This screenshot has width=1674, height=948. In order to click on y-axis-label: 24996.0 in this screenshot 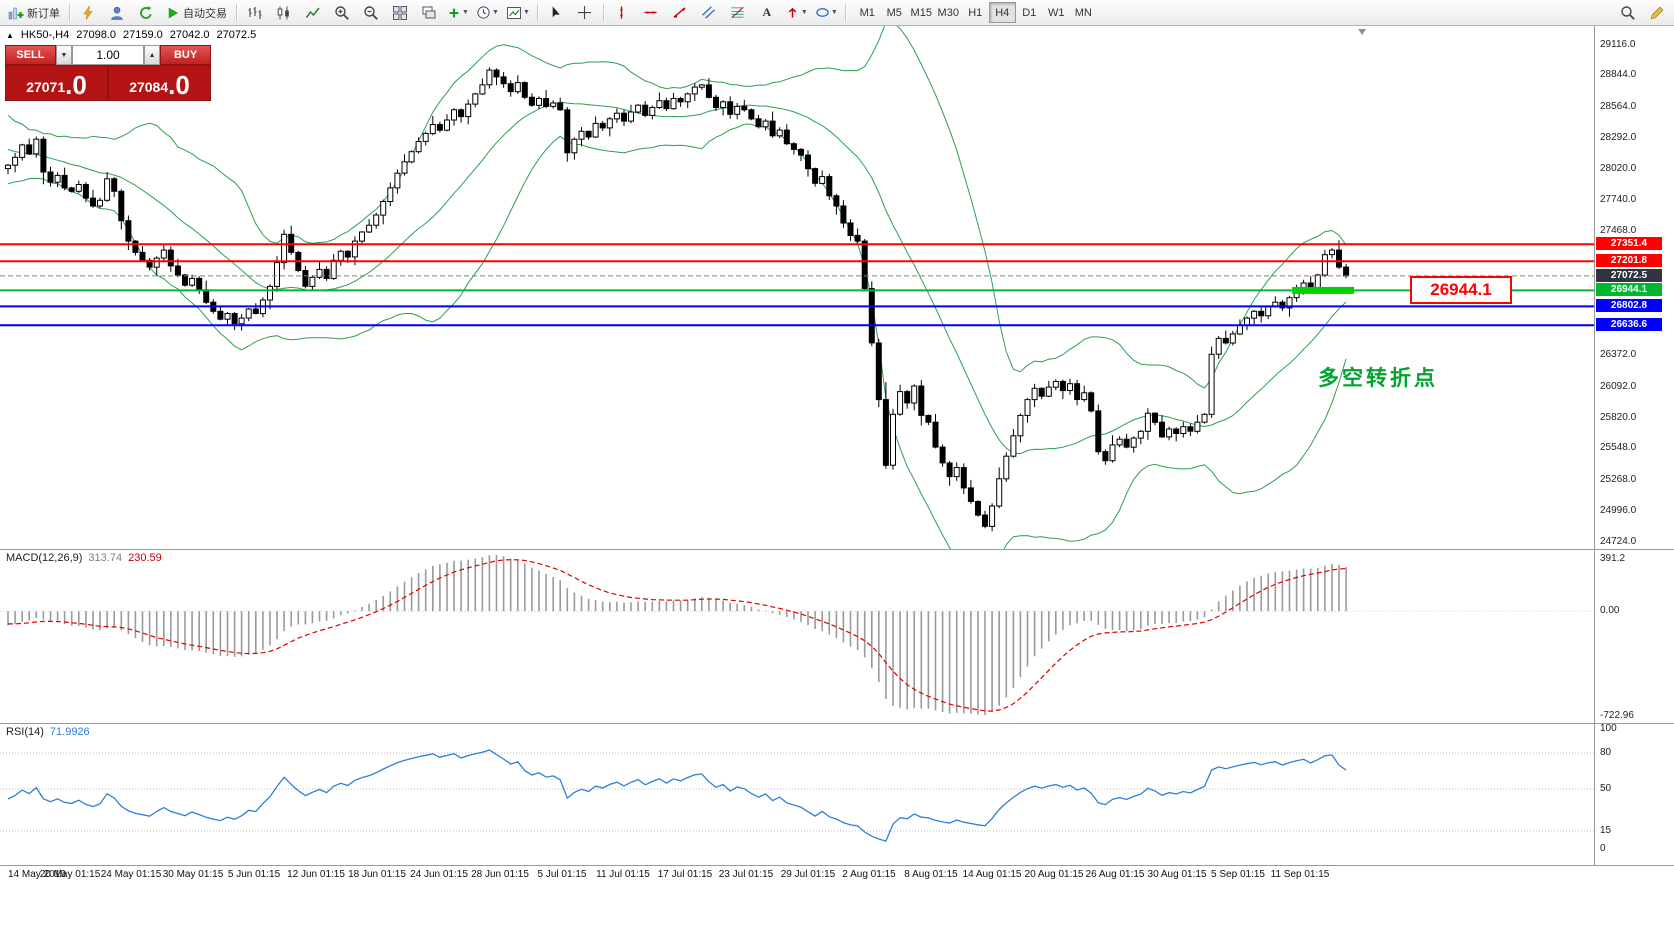, I will do `click(1618, 510)`.